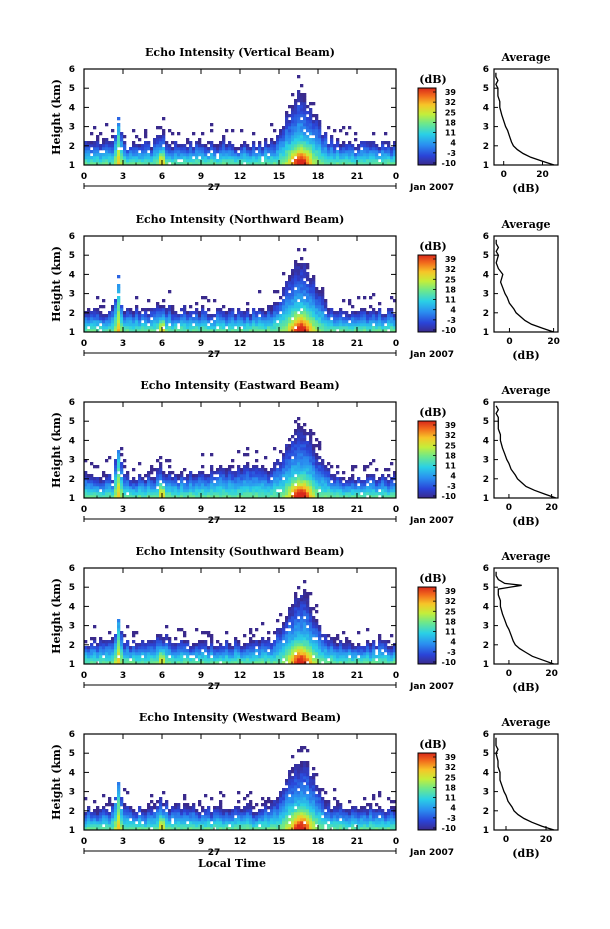 This screenshot has width=610, height=929. Describe the element at coordinates (279, 510) in the screenshot. I see `x-tick-label: 15` at that location.